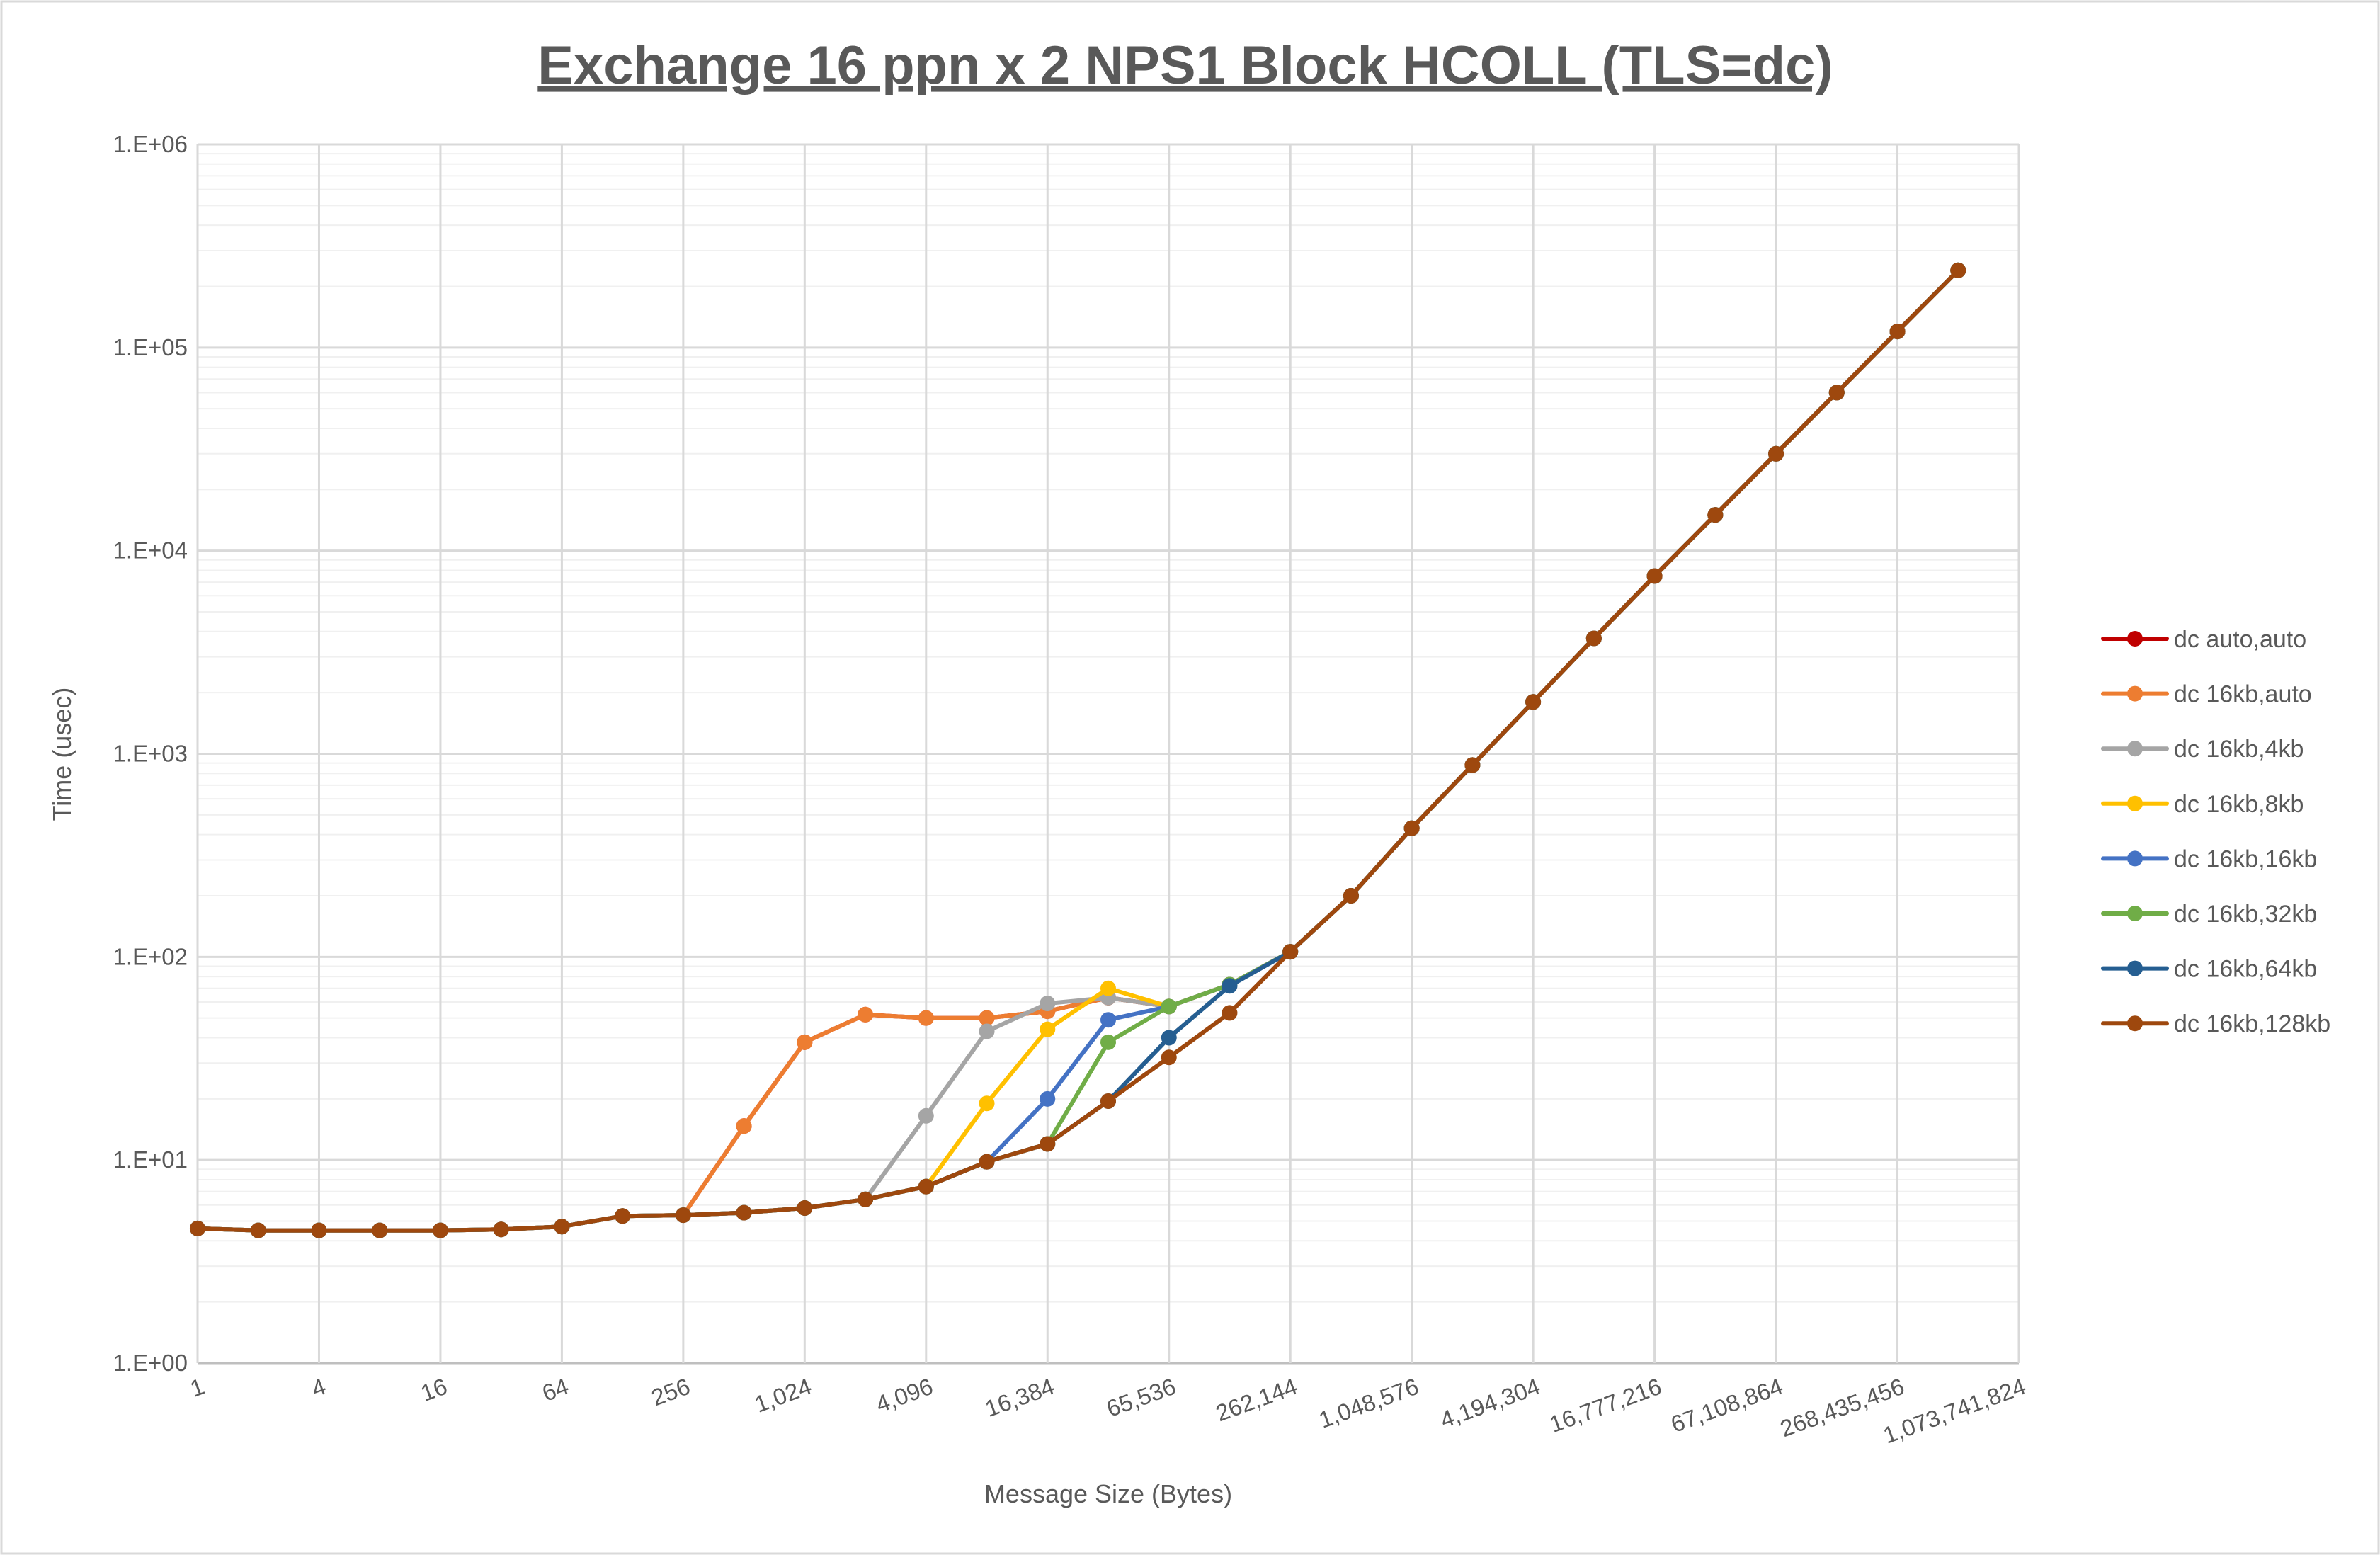 The height and width of the screenshot is (1555, 2380). I want to click on x-axis-label: Message Size (Bytes), so click(1108, 1493).